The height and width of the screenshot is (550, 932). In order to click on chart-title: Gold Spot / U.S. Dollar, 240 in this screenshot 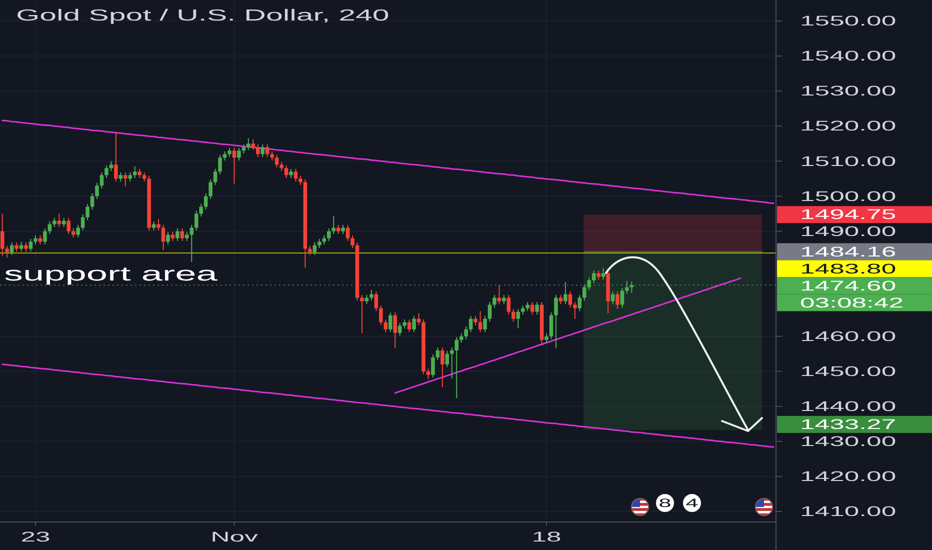, I will do `click(203, 15)`.